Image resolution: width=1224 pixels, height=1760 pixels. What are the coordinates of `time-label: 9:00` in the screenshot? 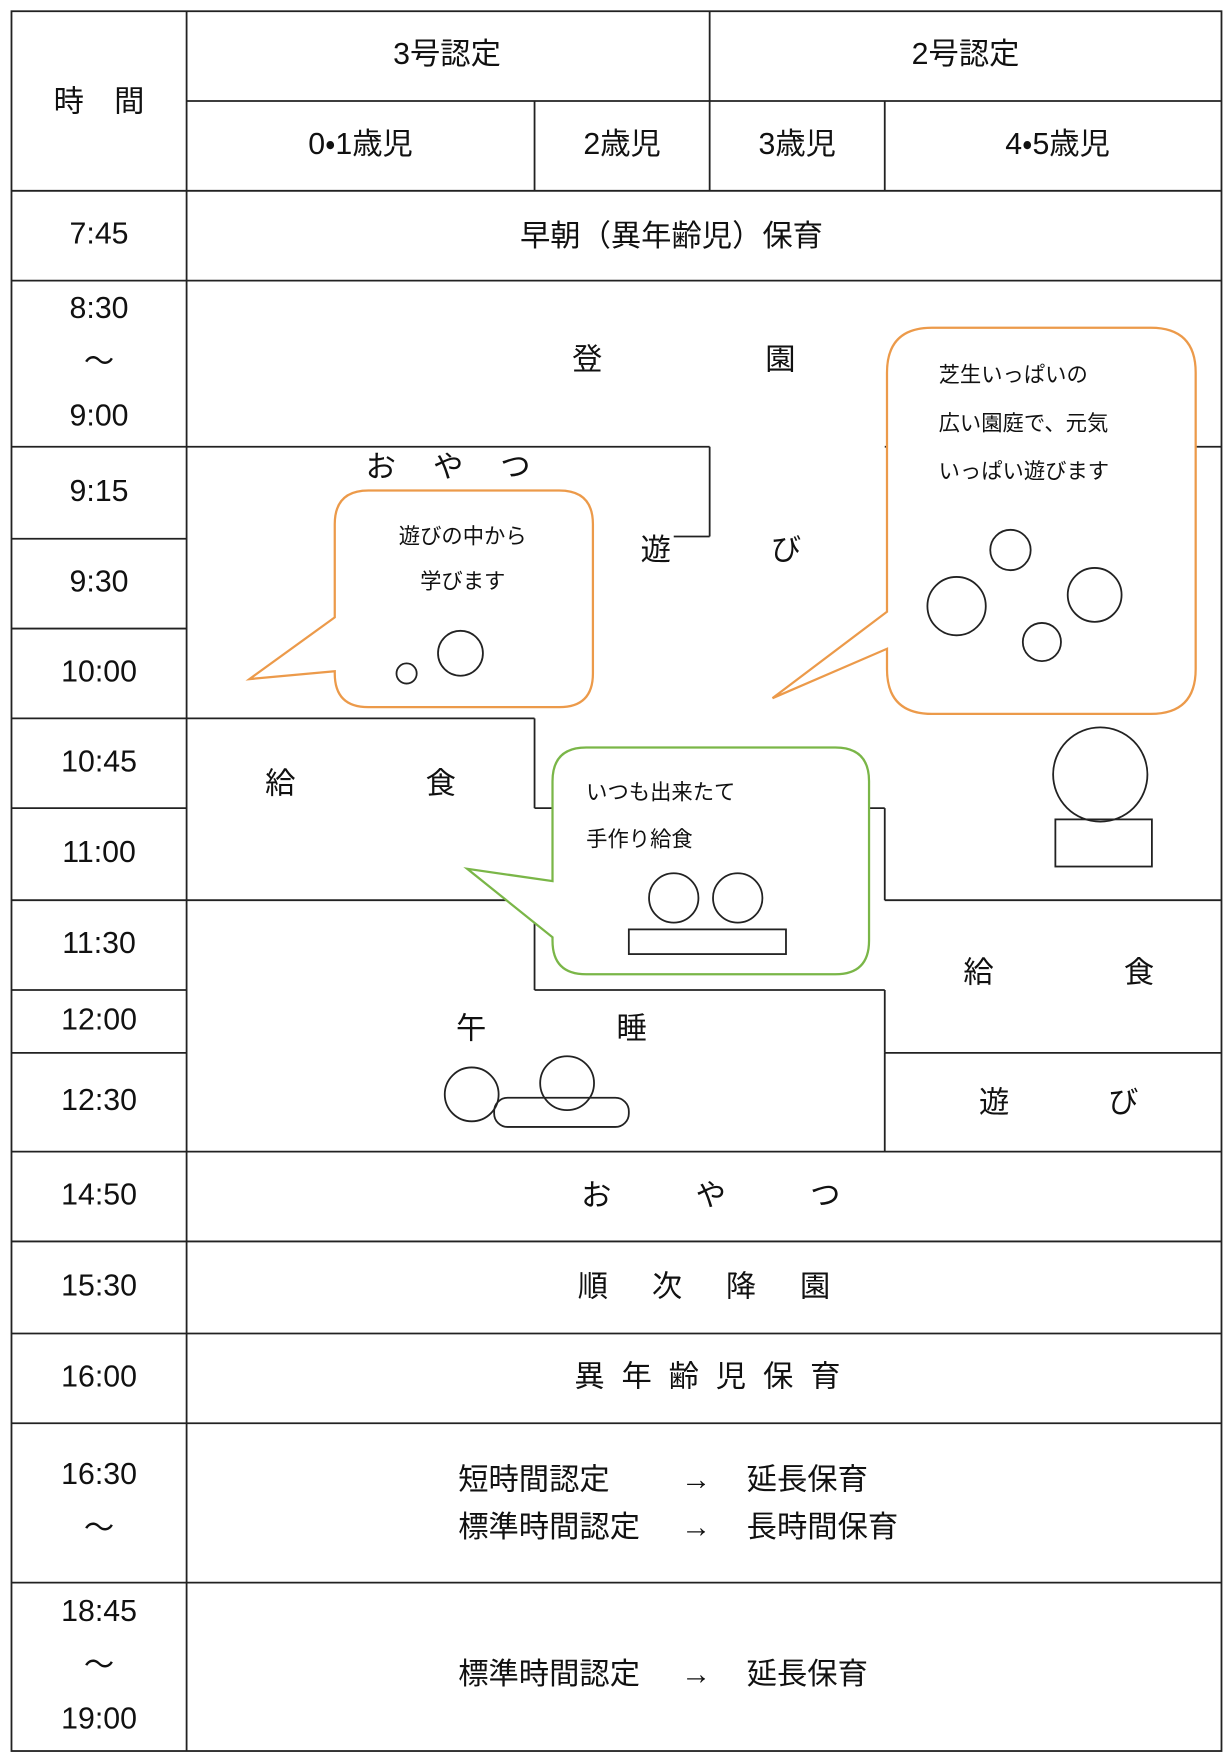 It's located at (99, 416).